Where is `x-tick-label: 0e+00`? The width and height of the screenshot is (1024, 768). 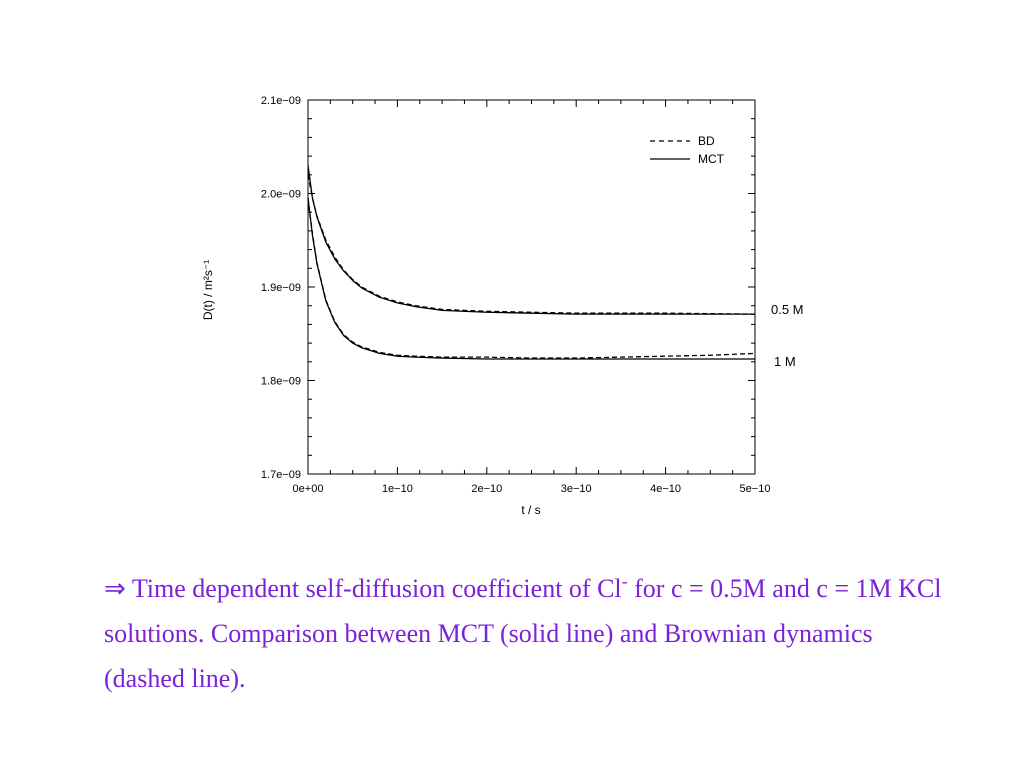
x-tick-label: 0e+00 is located at coordinates (308, 489).